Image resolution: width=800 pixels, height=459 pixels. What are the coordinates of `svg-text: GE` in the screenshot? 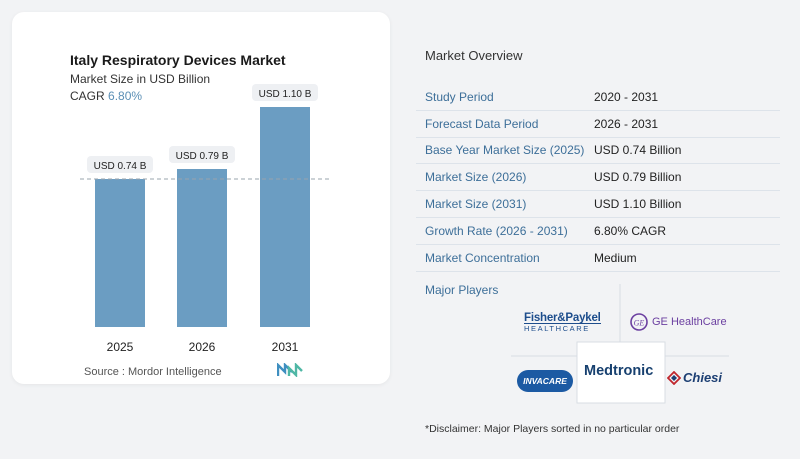 It's located at (639, 323).